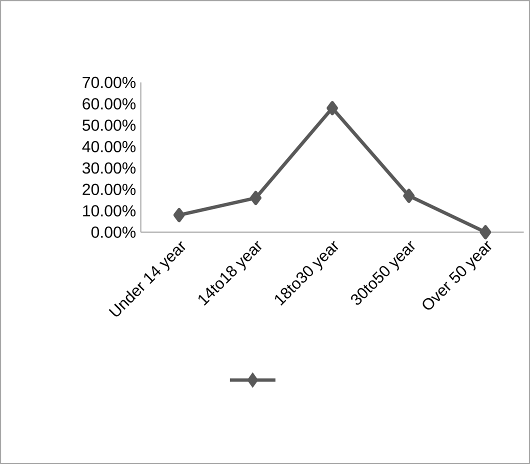  What do you see at coordinates (109, 168) in the screenshot?
I see `y-tick-label: 30.00%` at bounding box center [109, 168].